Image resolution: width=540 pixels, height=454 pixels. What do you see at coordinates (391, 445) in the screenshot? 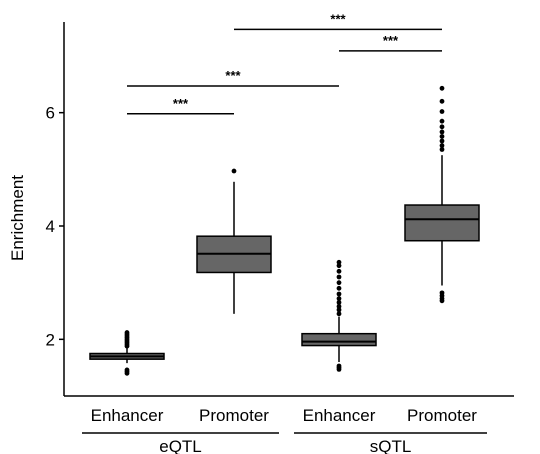
I see `x-group-label: sQTL` at bounding box center [391, 445].